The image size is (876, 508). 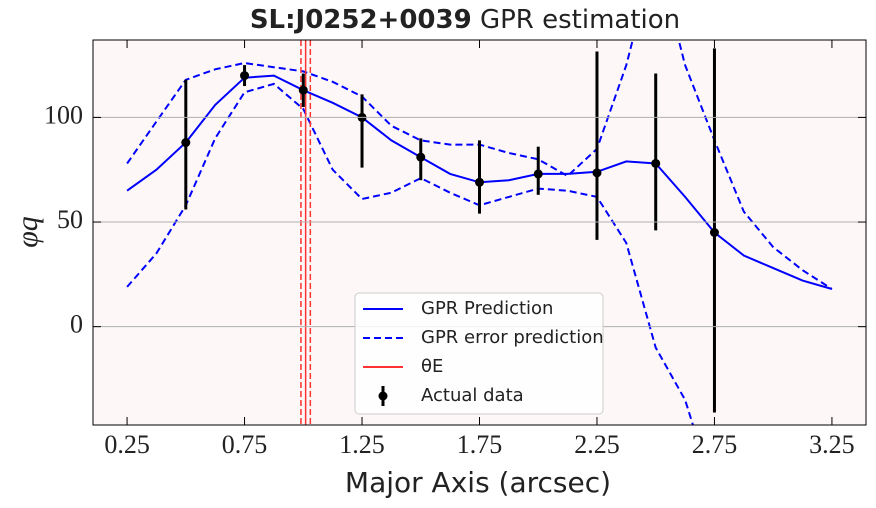 I want to click on legend-label: θE, so click(x=432, y=366).